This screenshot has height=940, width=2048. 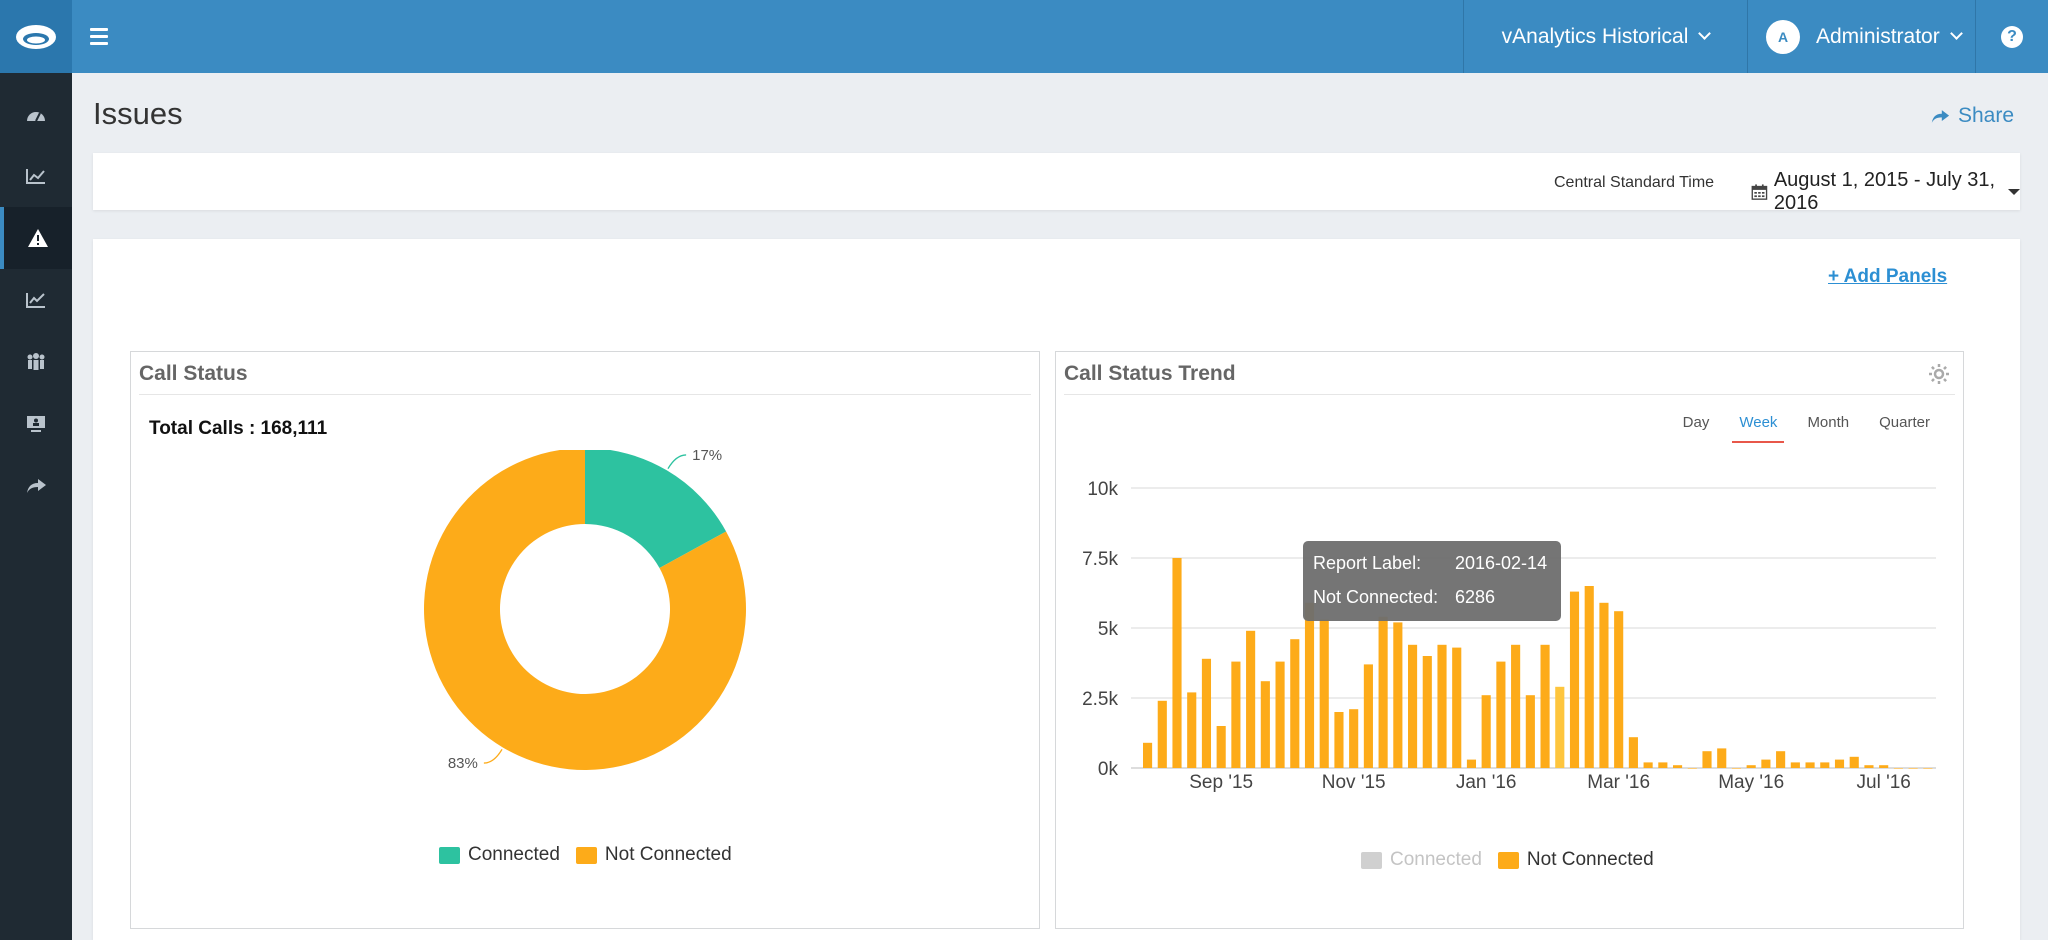 What do you see at coordinates (1940, 116) in the screenshot?
I see `share-icon` at bounding box center [1940, 116].